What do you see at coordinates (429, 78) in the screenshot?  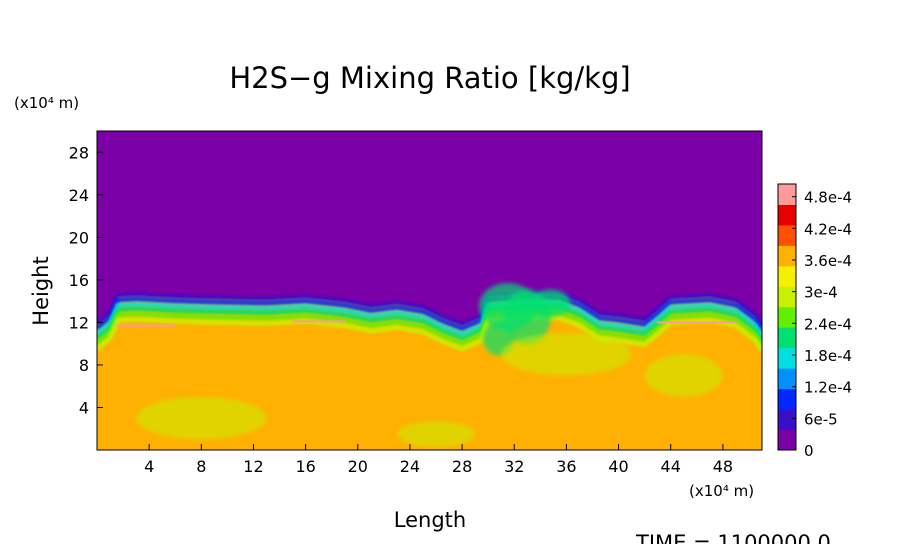 I see `chart-title: H2S−g Mixing Ratio [kg/kg]` at bounding box center [429, 78].